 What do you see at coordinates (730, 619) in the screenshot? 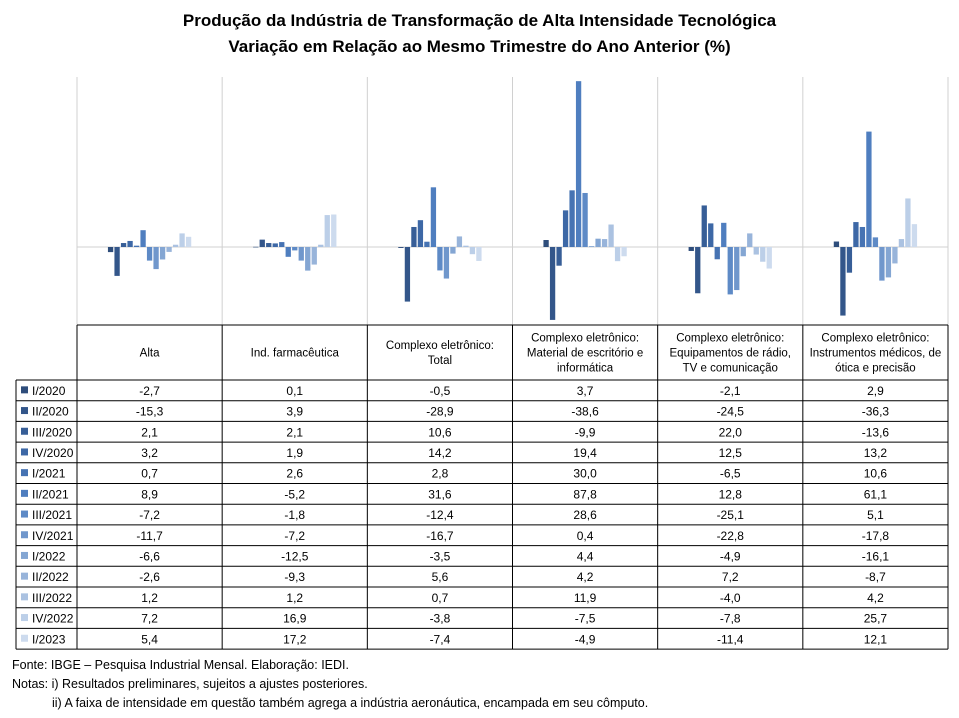
I see `data-value: -7,8` at bounding box center [730, 619].